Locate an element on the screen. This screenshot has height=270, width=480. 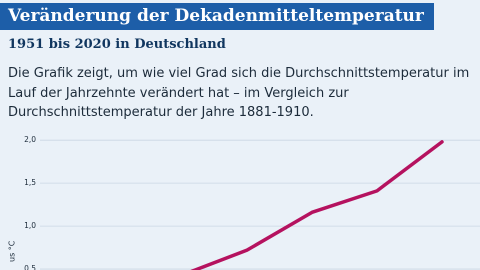
title: Veränderung der Dekadenmitteltemperatur is located at coordinates (217, 16).